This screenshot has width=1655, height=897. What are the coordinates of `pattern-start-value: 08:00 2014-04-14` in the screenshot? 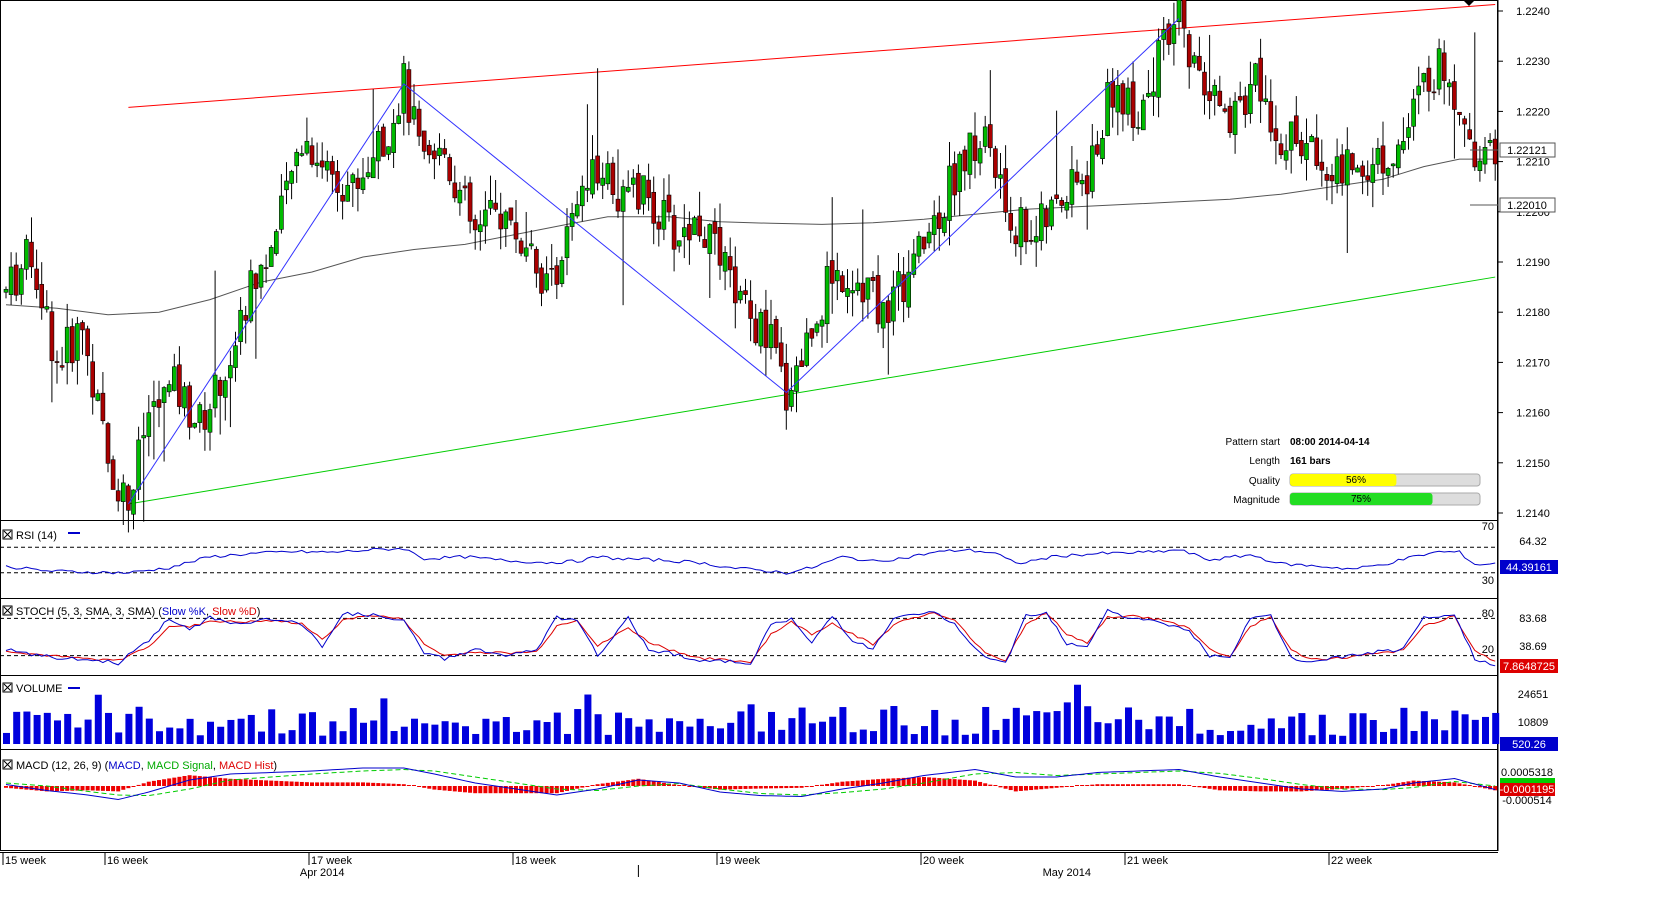 It's located at (1330, 442).